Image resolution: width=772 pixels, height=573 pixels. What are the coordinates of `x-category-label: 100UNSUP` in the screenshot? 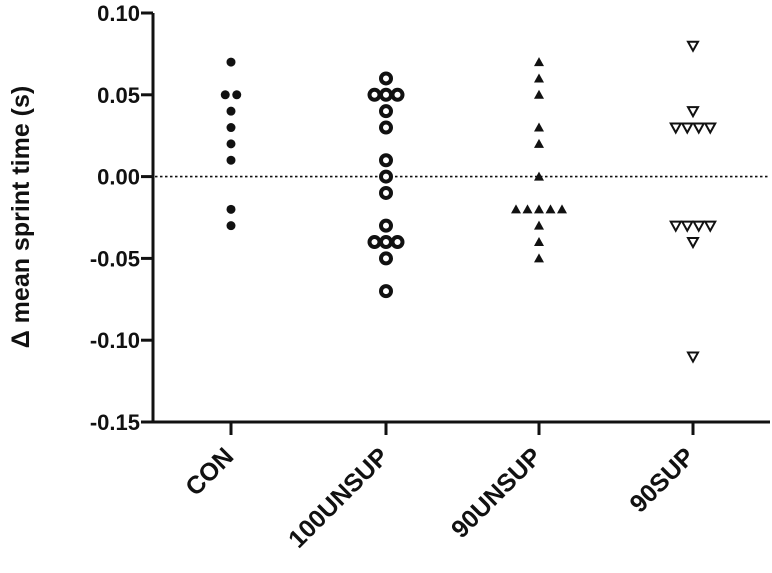 It's located at (338, 497).